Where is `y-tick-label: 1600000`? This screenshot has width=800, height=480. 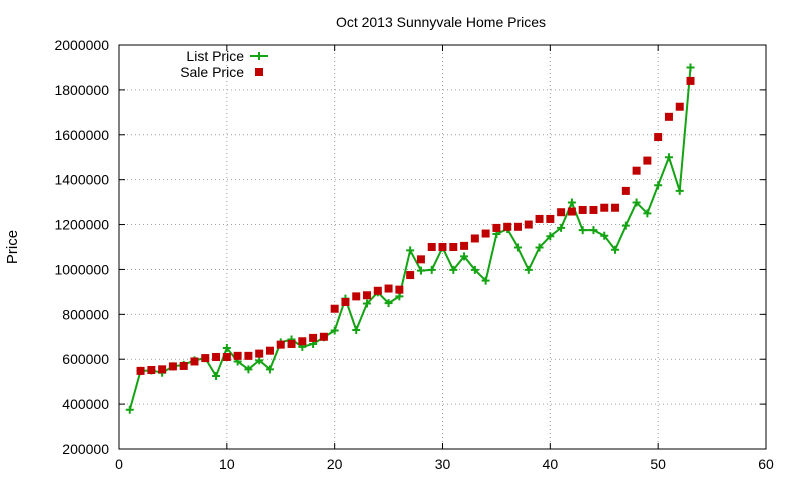 y-tick-label: 1600000 is located at coordinates (81, 135).